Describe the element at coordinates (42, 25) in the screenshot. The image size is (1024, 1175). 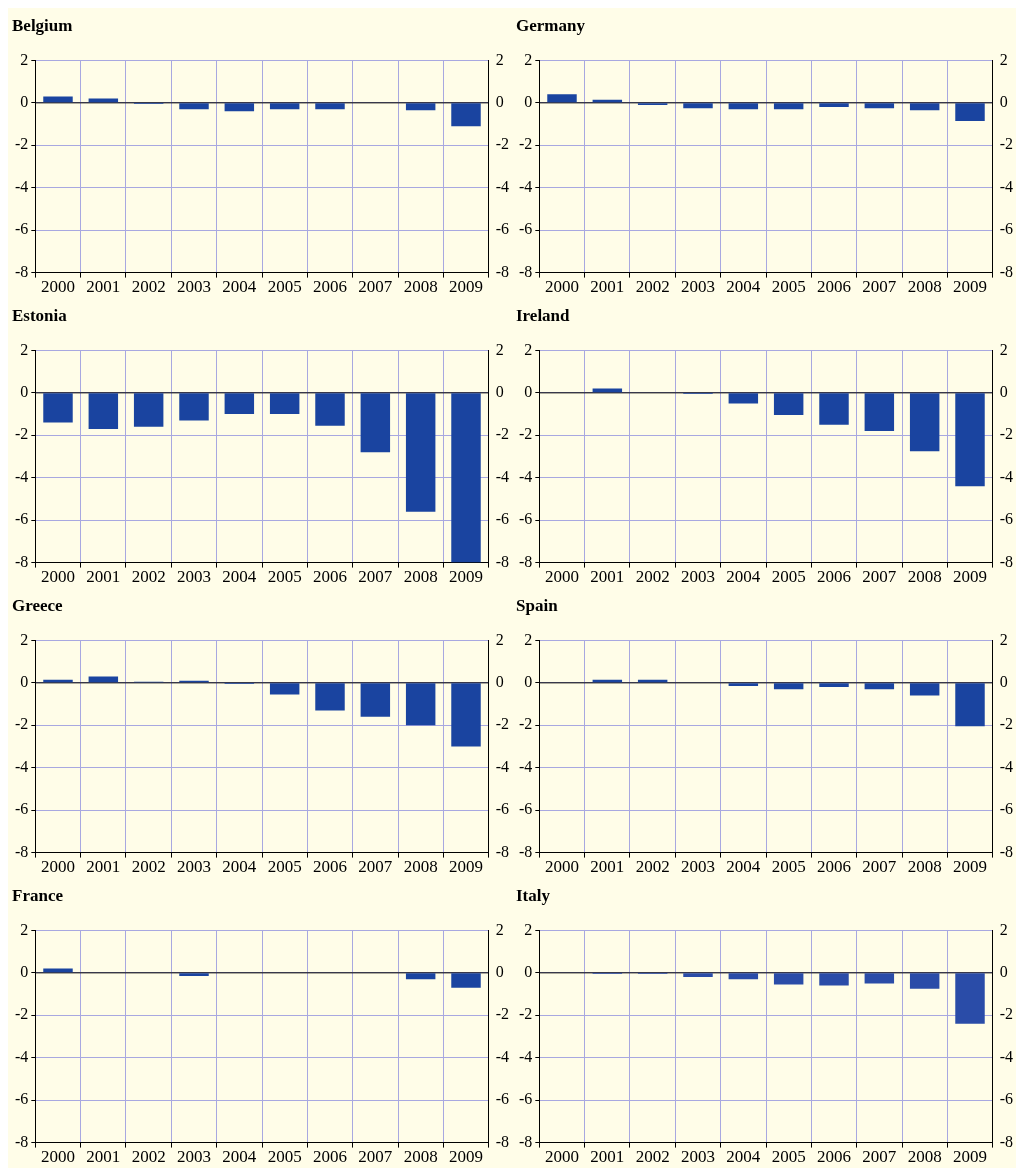
I see `chart-title: Belgium` at that location.